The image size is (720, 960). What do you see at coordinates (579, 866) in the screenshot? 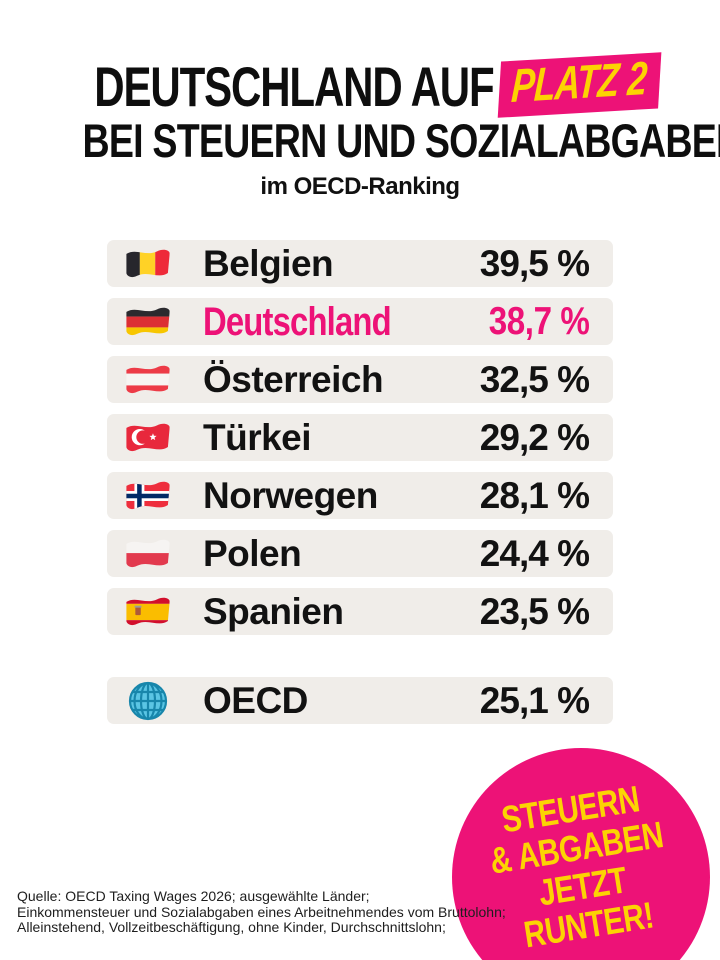
I see `stamp-text: STEUERN & ABGABEN JETZT RUNTER!` at bounding box center [579, 866].